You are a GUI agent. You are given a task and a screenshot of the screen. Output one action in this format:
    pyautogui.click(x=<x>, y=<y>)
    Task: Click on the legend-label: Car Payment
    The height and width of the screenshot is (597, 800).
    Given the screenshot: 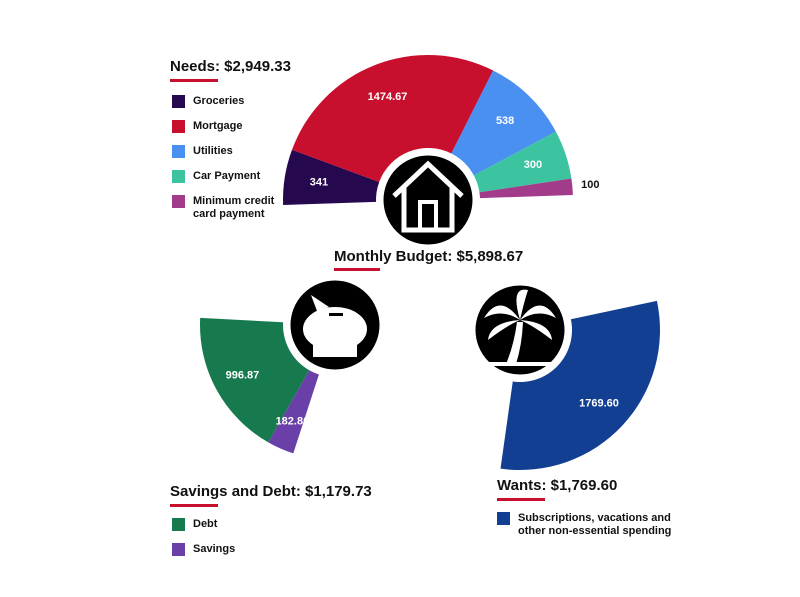 What is the action you would take?
    pyautogui.click(x=227, y=176)
    